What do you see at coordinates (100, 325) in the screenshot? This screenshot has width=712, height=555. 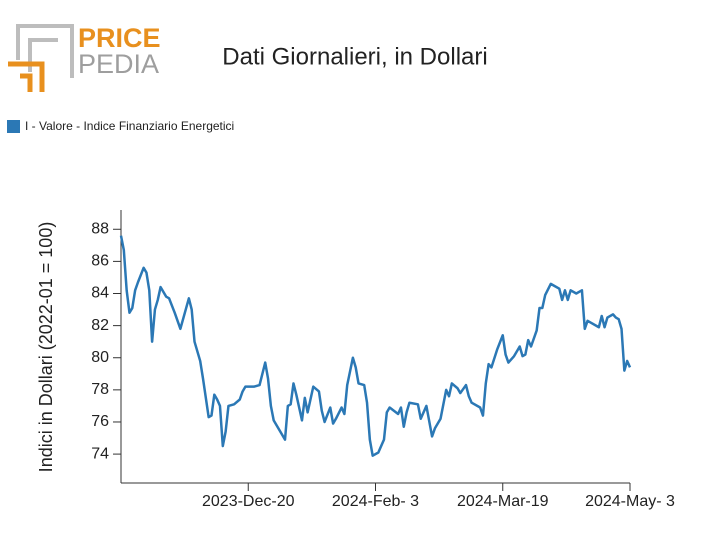 I see `y-tick-label: 82` at bounding box center [100, 325].